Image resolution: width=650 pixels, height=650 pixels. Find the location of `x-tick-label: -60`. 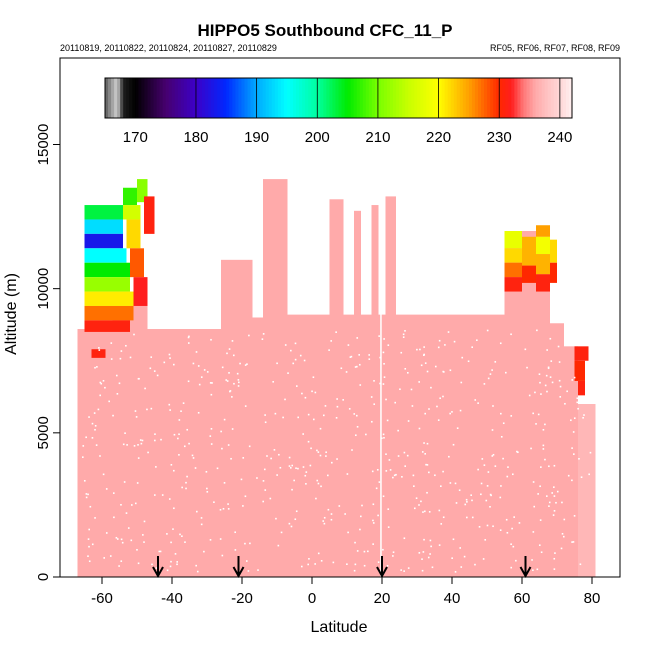

x-tick-label: -60 is located at coordinates (102, 598).